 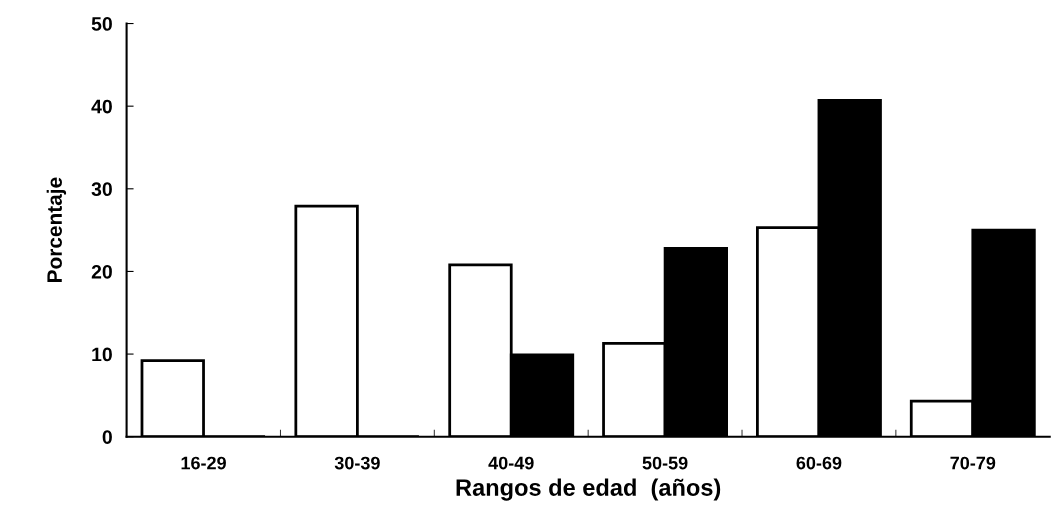 I want to click on x-tick-label: 30-39, so click(x=357, y=463).